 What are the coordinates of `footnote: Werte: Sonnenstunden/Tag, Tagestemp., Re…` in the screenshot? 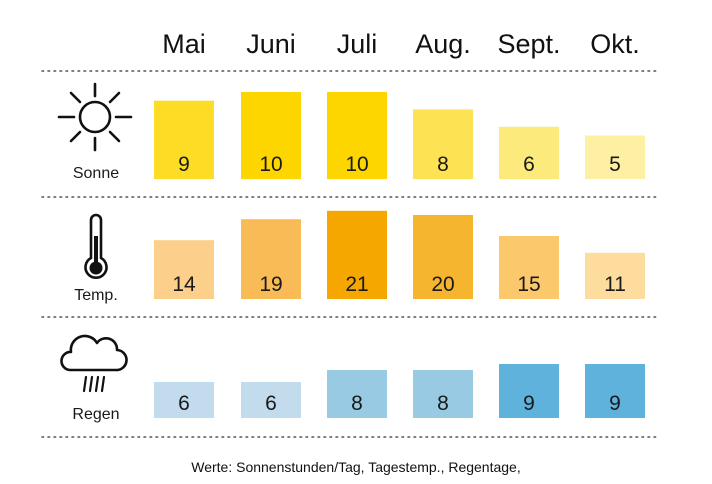 It's located at (356, 467).